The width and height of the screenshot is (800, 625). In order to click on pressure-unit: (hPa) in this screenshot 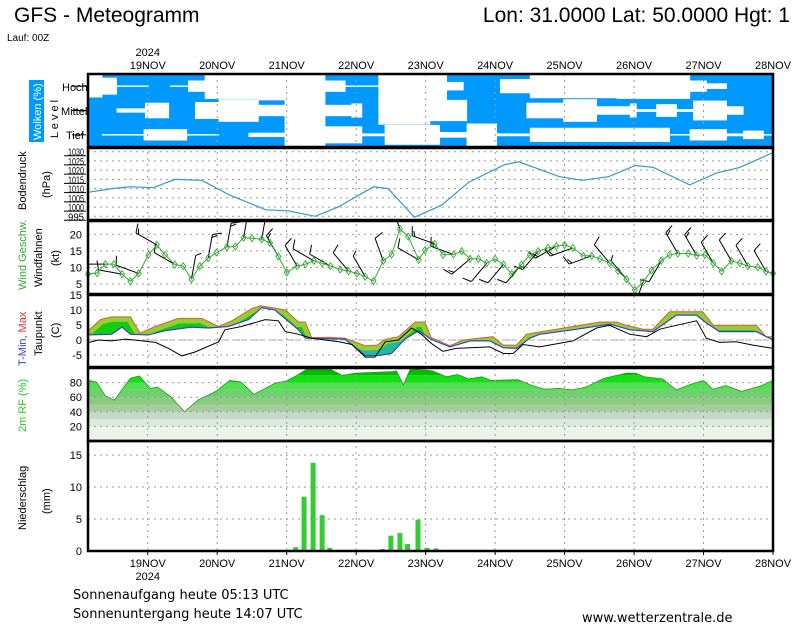, I will do `click(47, 184)`.